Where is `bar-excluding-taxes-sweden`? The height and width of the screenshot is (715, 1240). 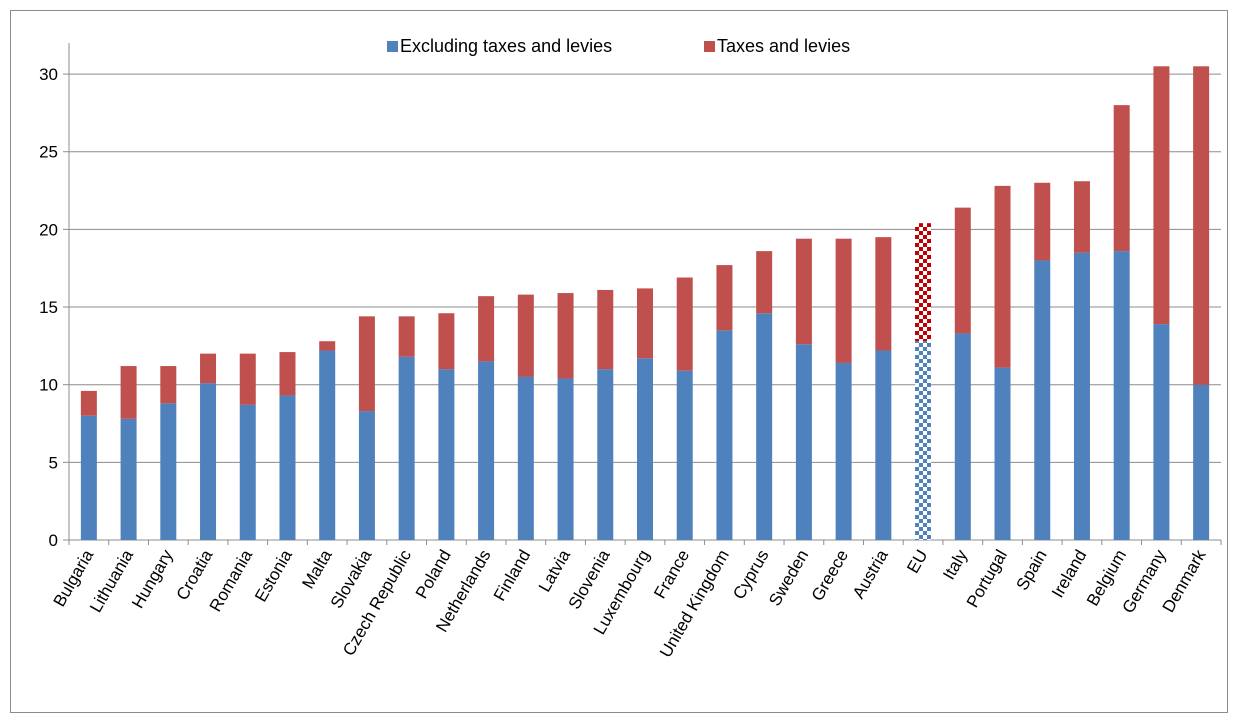
bar-excluding-taxes-sweden is located at coordinates (803, 442).